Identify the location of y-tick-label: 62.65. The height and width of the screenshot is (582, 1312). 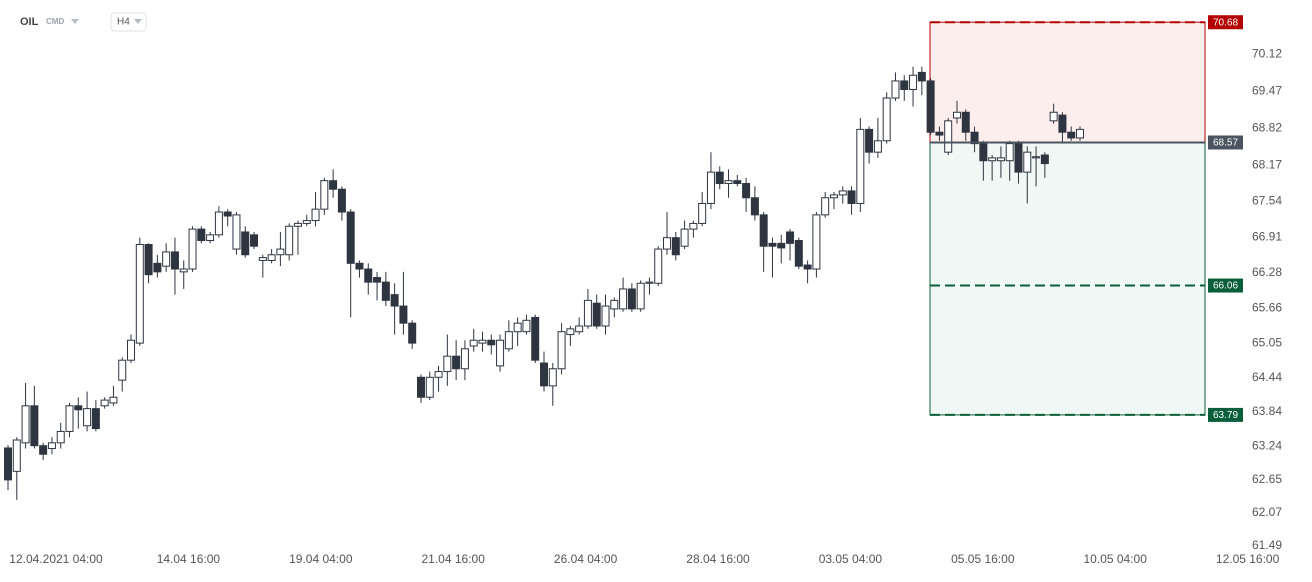
(1267, 479).